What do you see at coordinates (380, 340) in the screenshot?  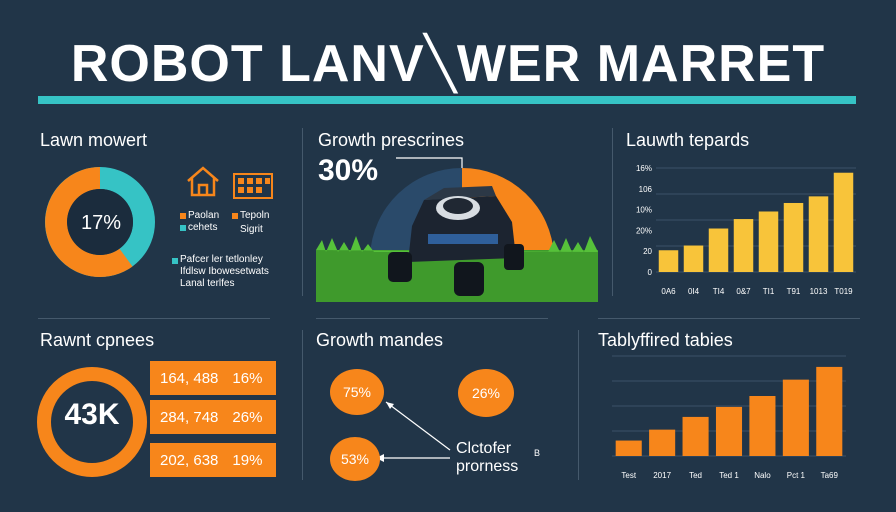 I see `panel-title-growth-mandes: Growth mandes` at bounding box center [380, 340].